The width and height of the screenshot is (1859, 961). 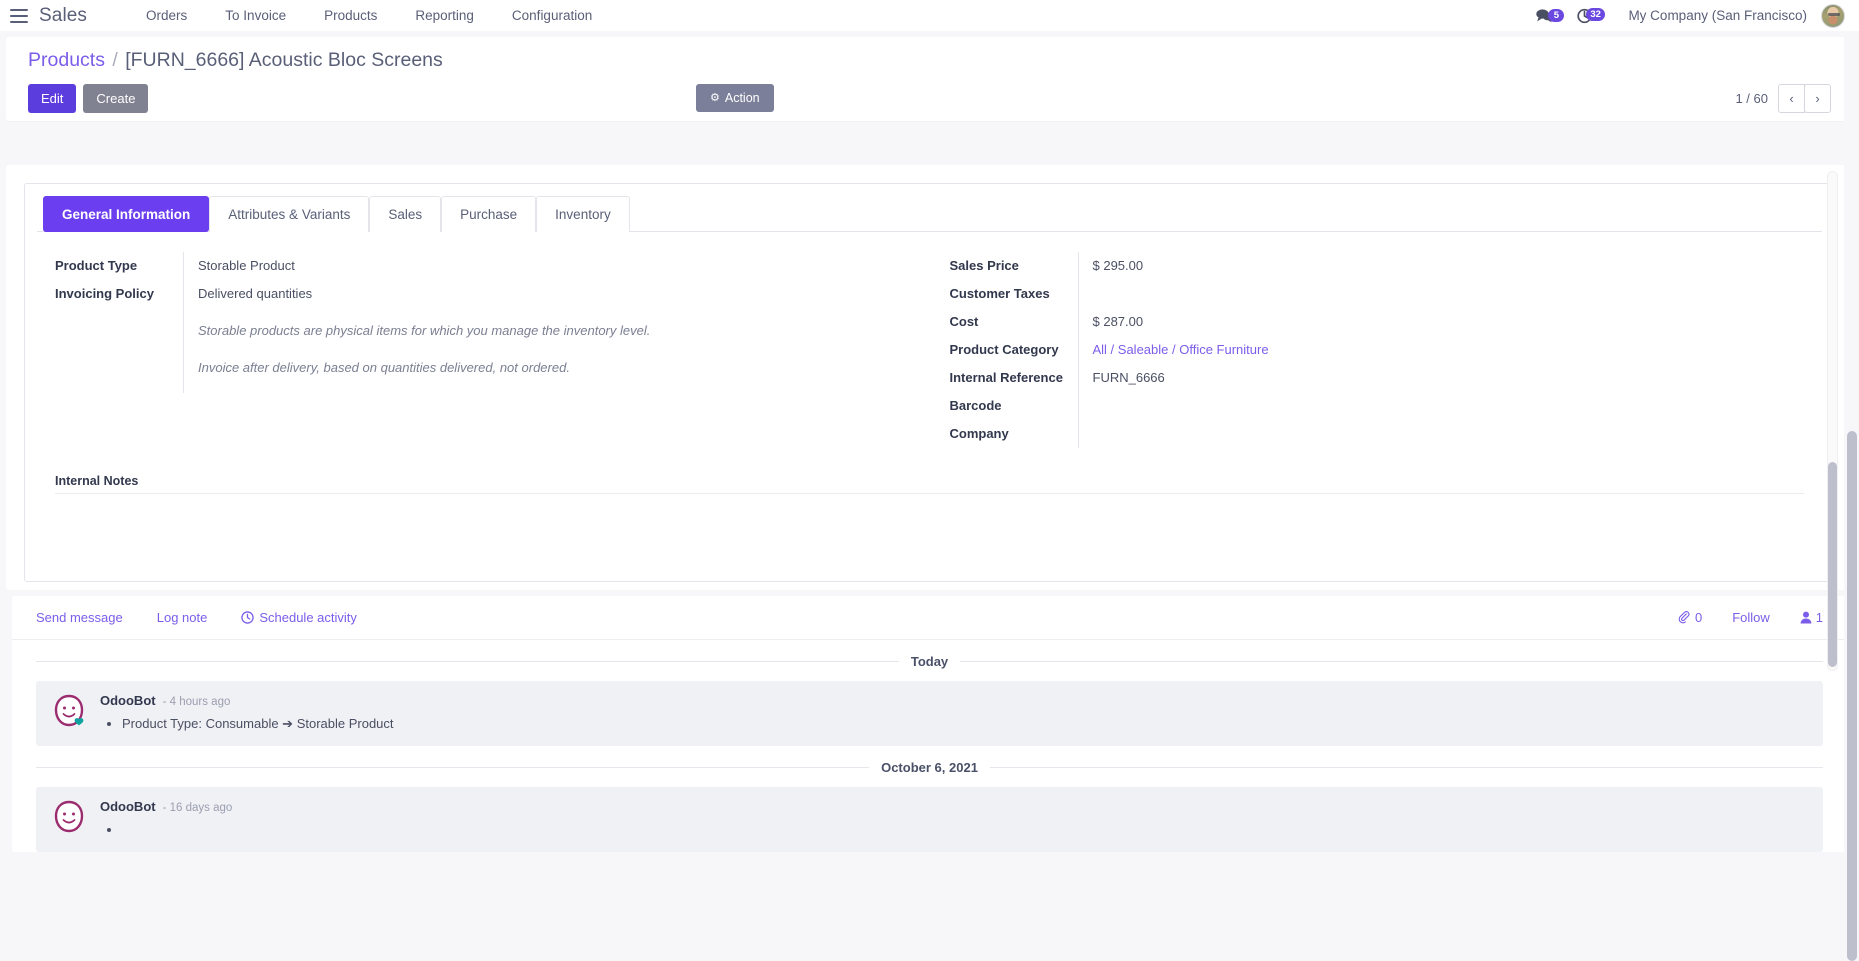 I want to click on company-switcher: My Company (San Francisco), so click(x=1713, y=15).